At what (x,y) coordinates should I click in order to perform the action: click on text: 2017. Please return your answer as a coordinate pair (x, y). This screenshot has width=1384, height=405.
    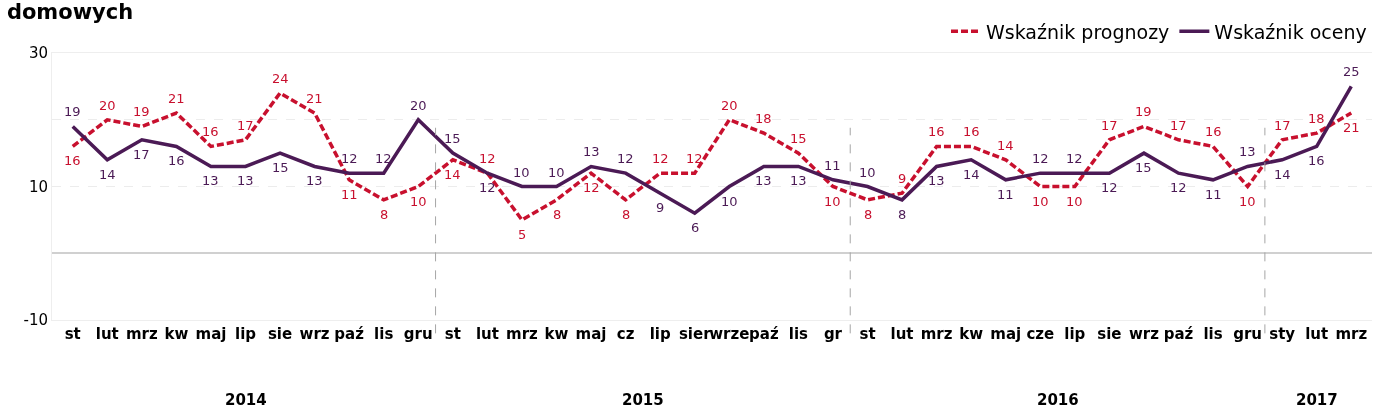
    Looking at the image, I should click on (1317, 398).